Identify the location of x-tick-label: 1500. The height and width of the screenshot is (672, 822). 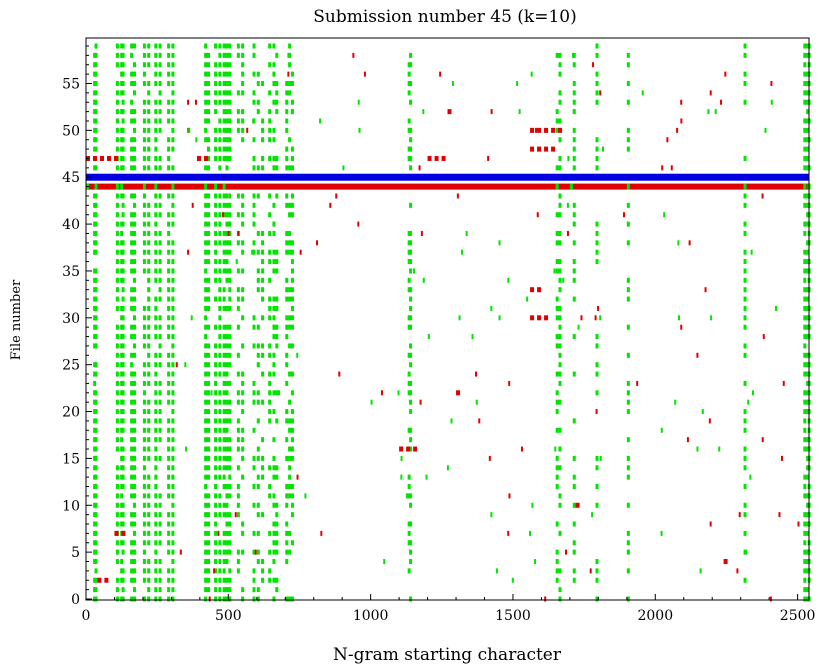
(513, 616).